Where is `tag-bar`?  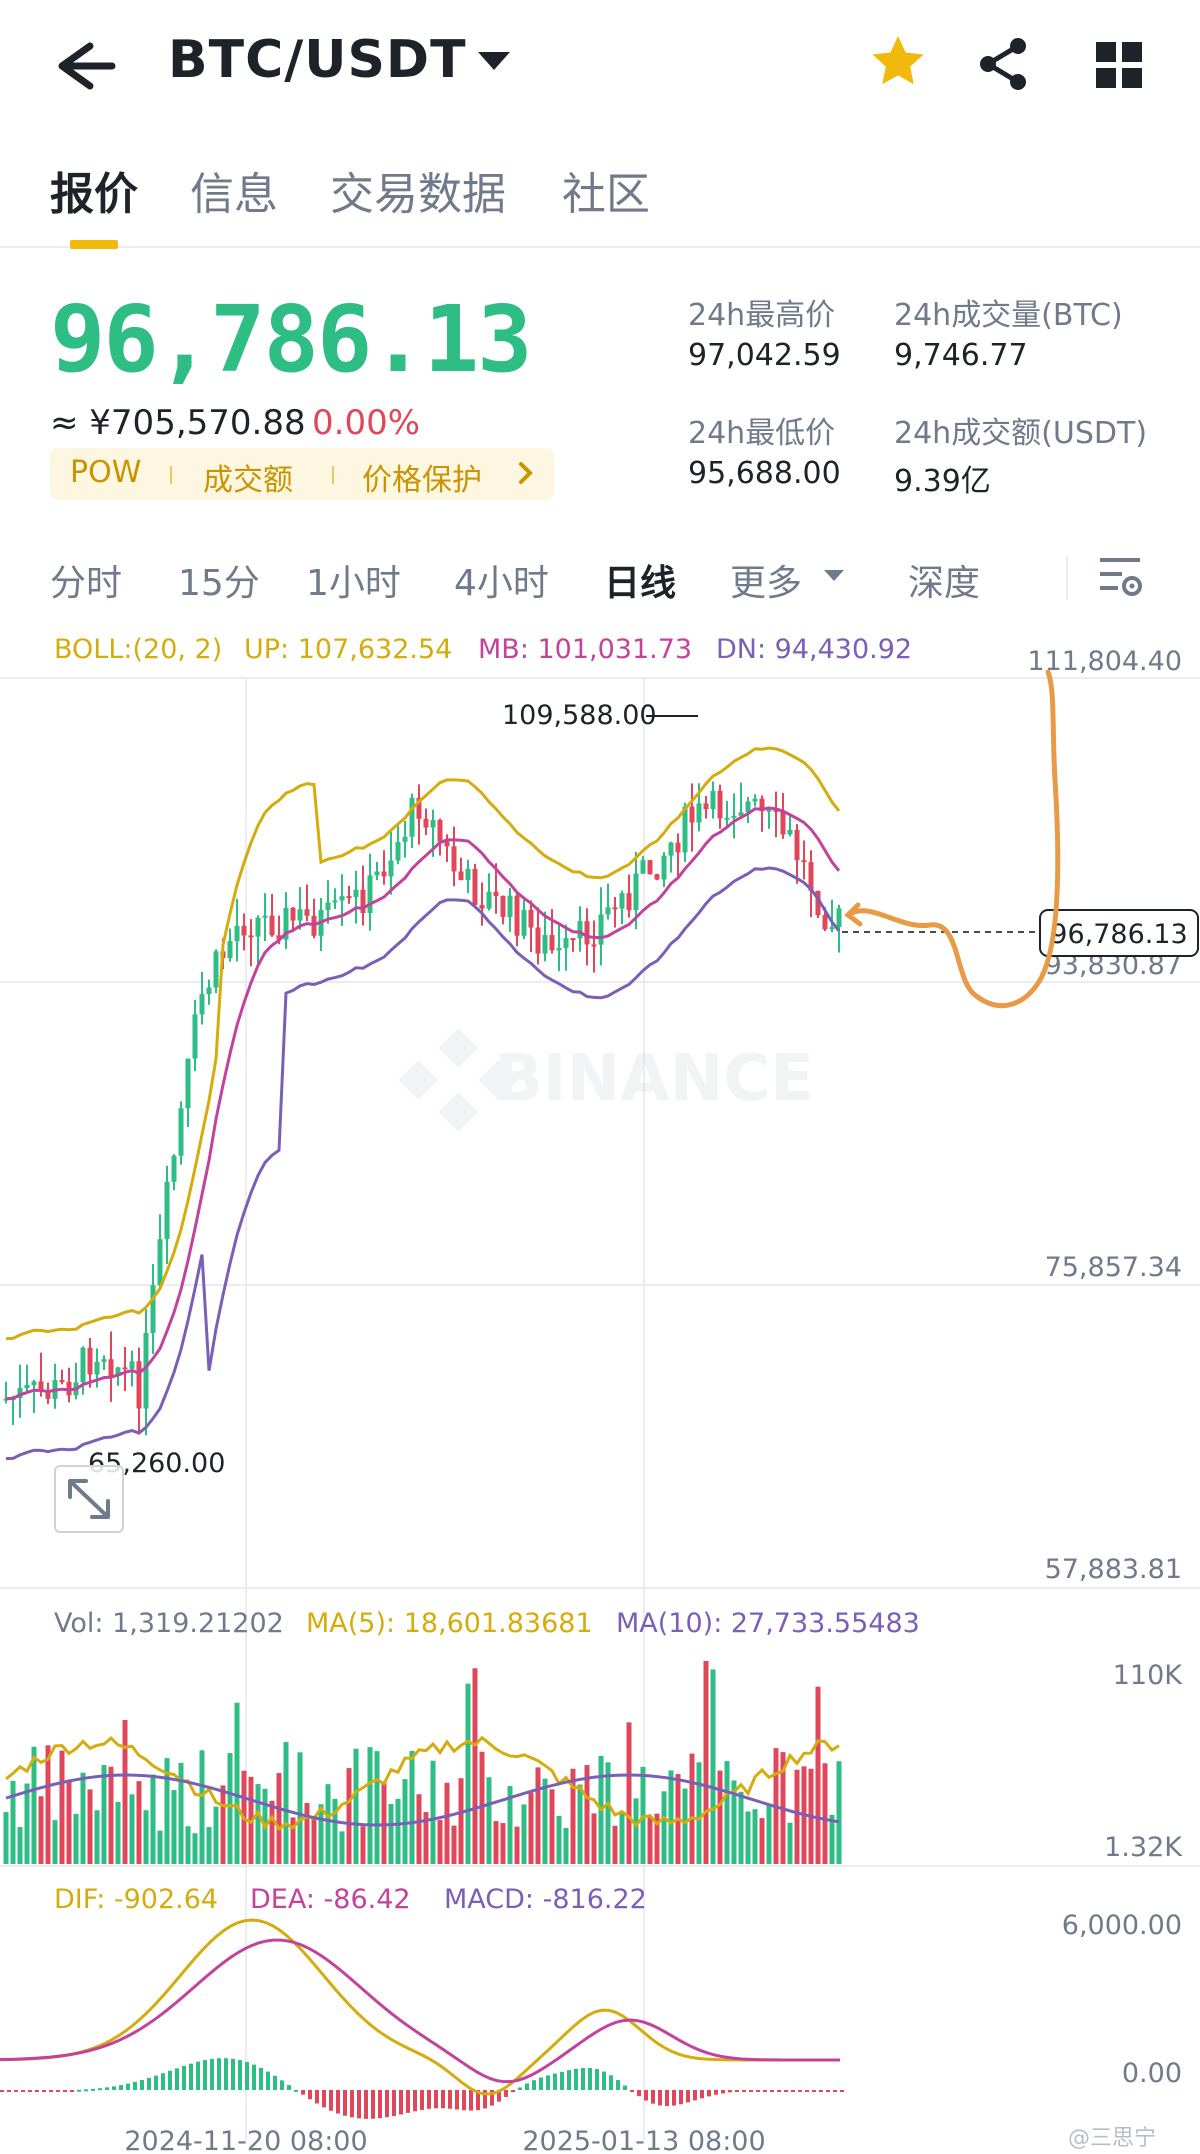
tag-bar is located at coordinates (302, 474).